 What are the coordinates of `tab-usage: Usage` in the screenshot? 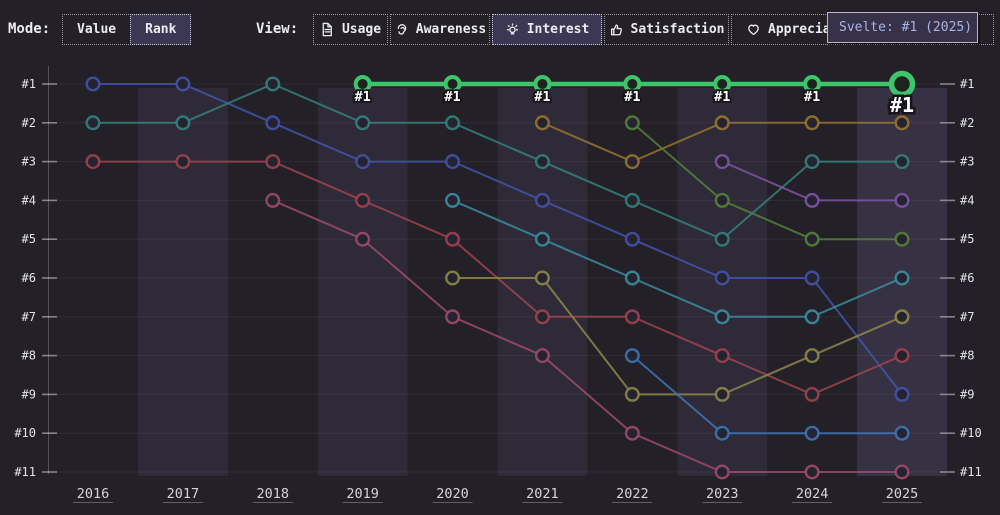 It's located at (350, 29).